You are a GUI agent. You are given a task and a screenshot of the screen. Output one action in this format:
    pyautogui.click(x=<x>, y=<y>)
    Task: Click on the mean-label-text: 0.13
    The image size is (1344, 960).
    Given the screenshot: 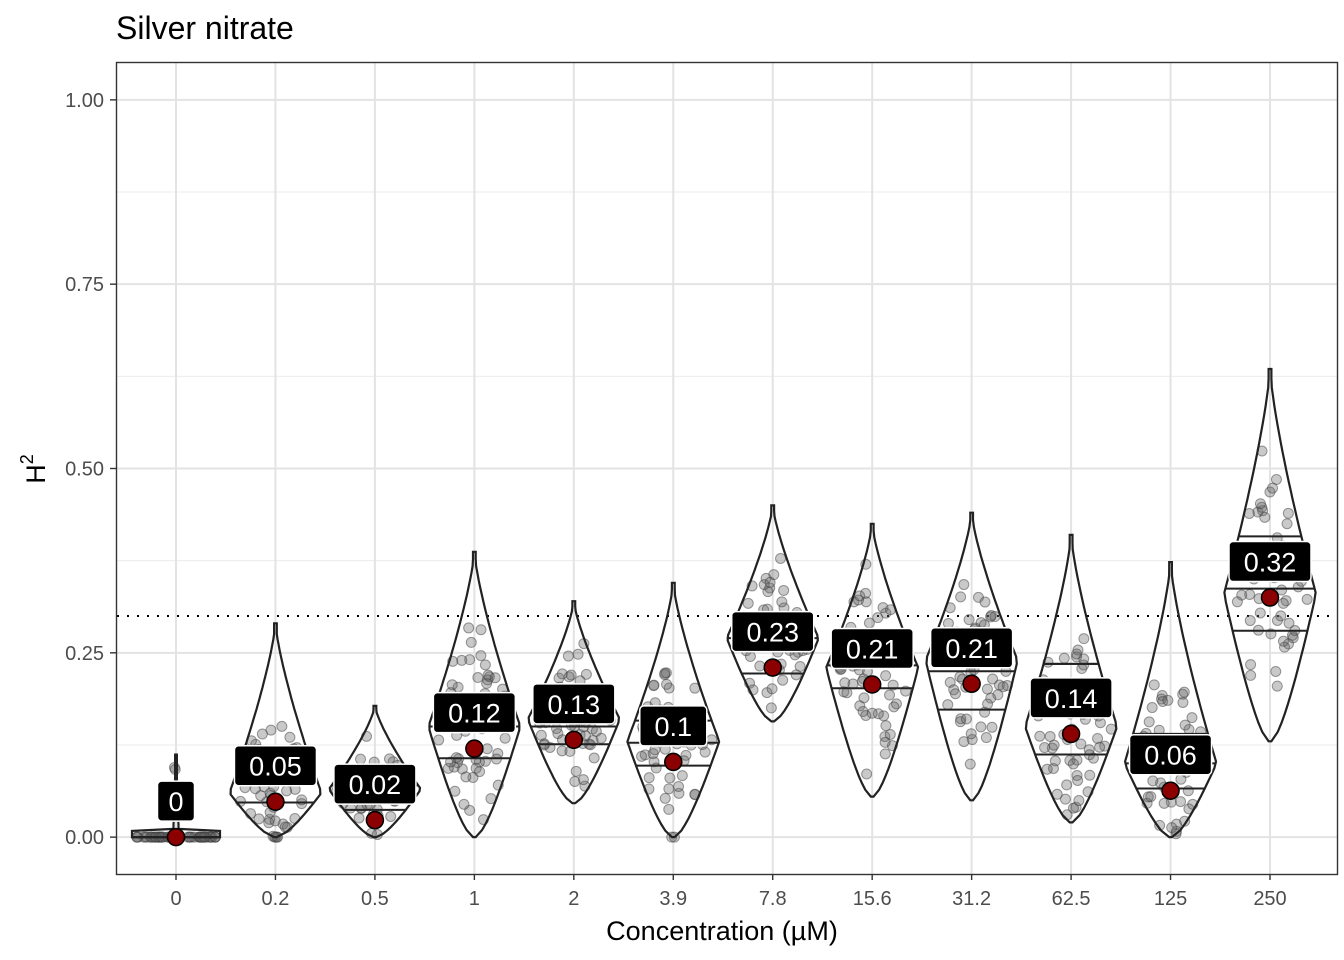 What is the action you would take?
    pyautogui.click(x=574, y=705)
    